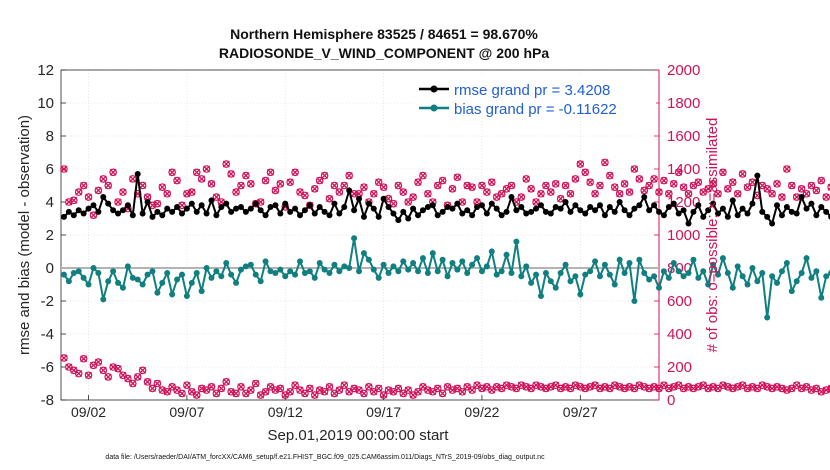 The image size is (830, 470). What do you see at coordinates (679, 301) in the screenshot?
I see `y2-tick-label: 600` at bounding box center [679, 301].